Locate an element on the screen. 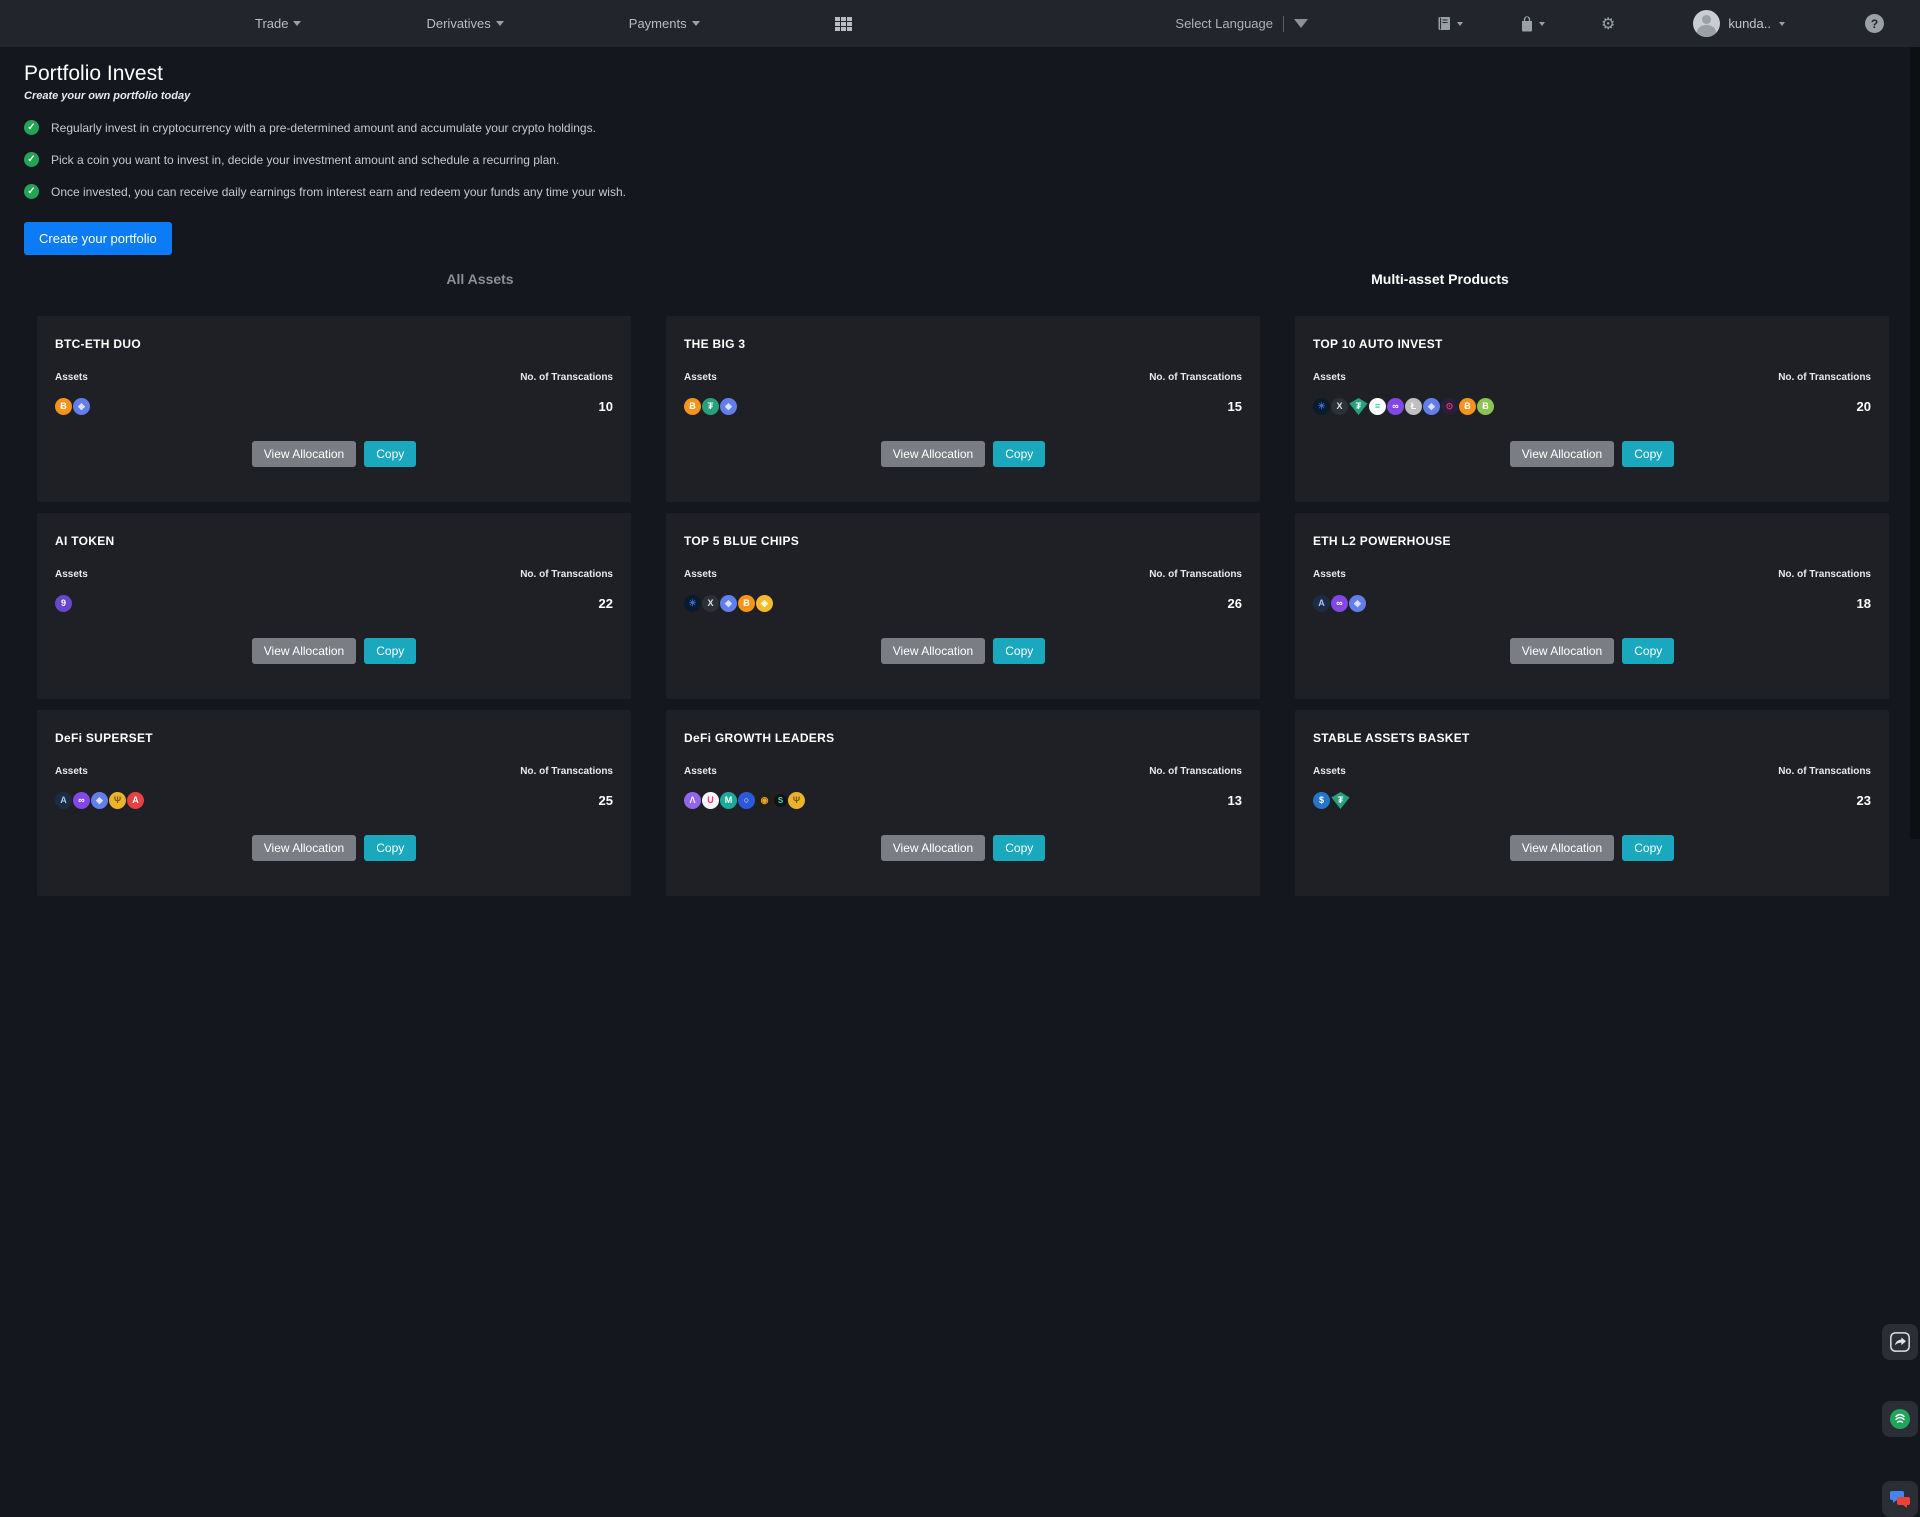 This screenshot has height=1517, width=1920. transactions-count: 18 is located at coordinates (1864, 603).